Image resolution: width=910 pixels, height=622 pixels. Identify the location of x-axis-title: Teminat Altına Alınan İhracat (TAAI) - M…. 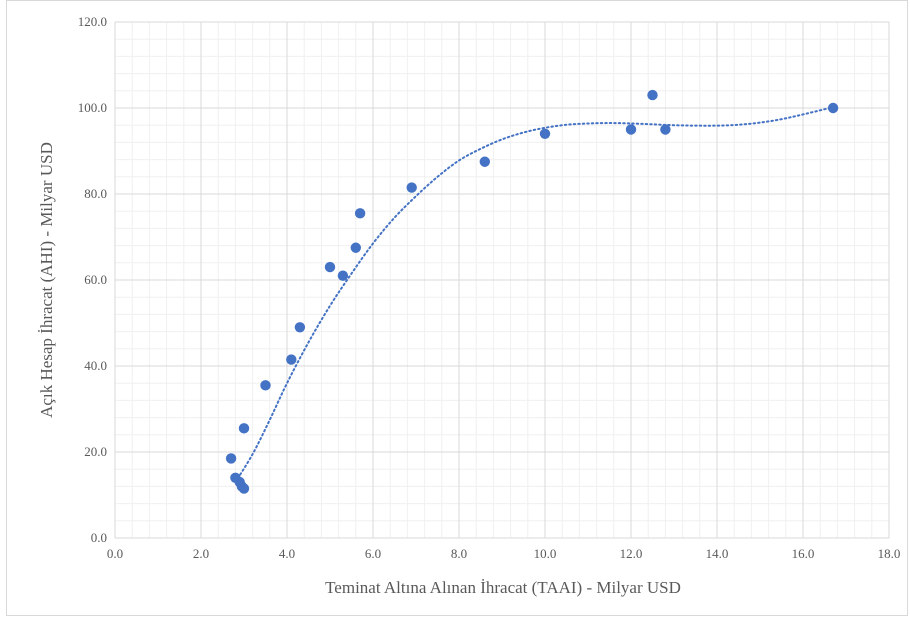
(503, 587).